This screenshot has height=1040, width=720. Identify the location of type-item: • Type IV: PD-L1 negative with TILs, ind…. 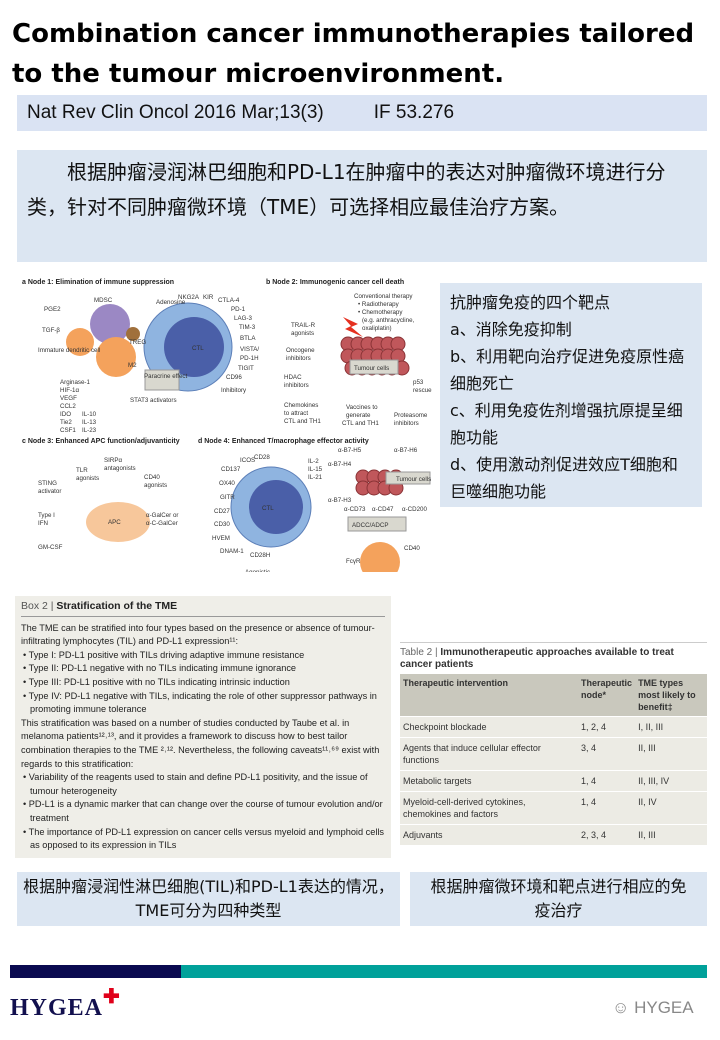
(200, 702).